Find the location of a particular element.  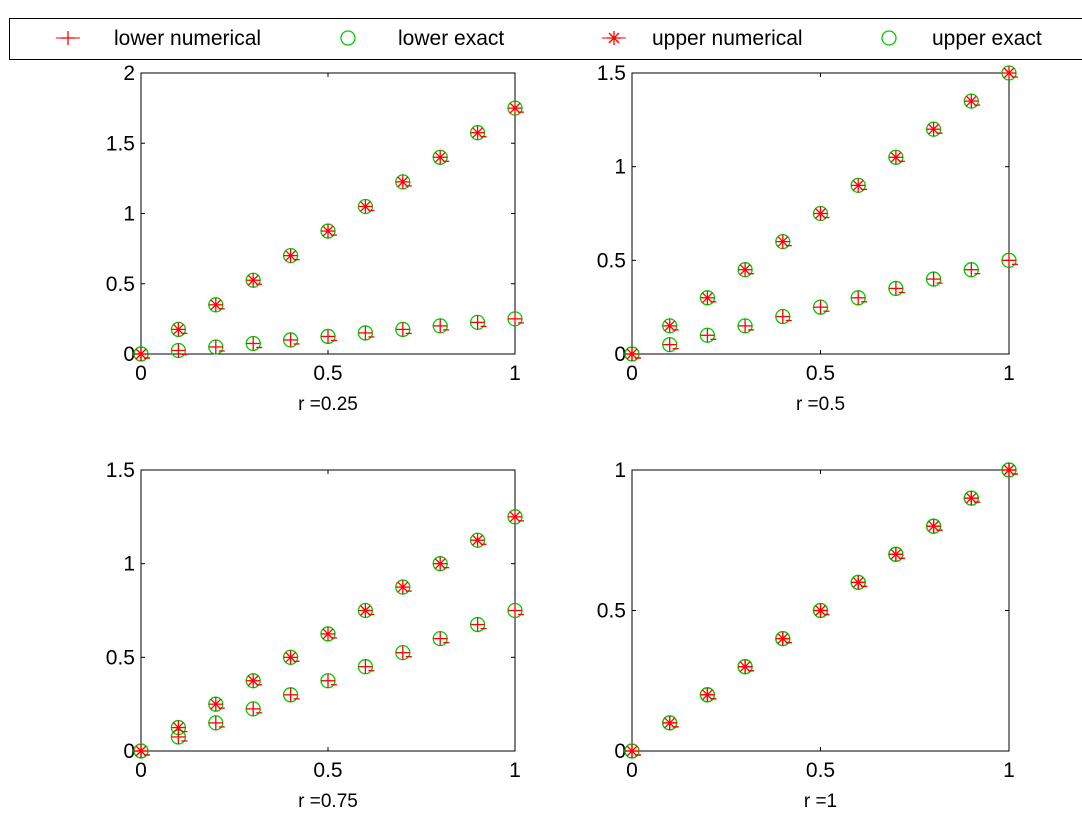

legend-marker-upper-numerical is located at coordinates (614, 38).